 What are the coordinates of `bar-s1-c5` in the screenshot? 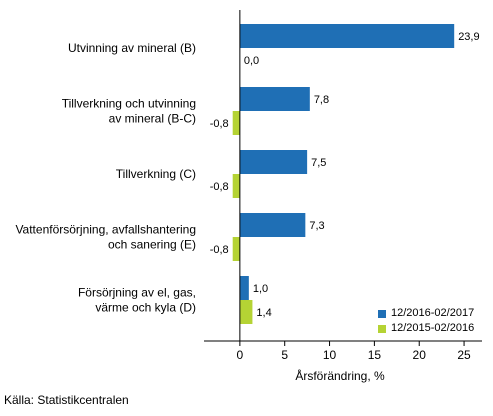 It's located at (244, 288).